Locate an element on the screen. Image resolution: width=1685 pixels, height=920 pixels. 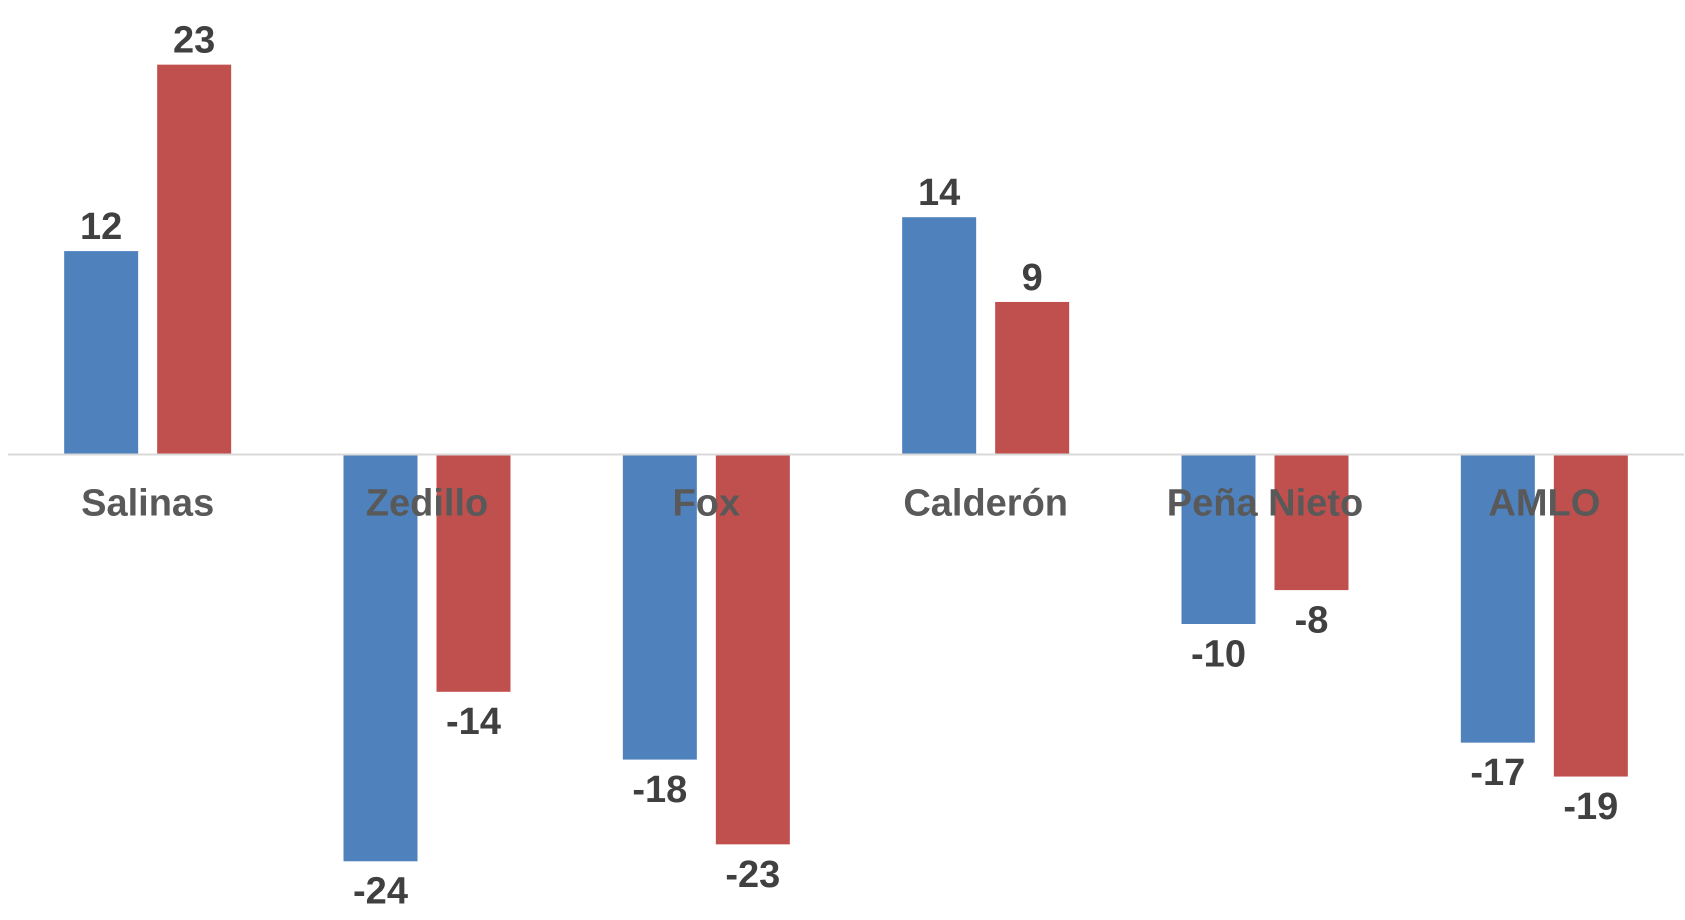
data-label-series1-6: -17 is located at coordinates (1497, 773).